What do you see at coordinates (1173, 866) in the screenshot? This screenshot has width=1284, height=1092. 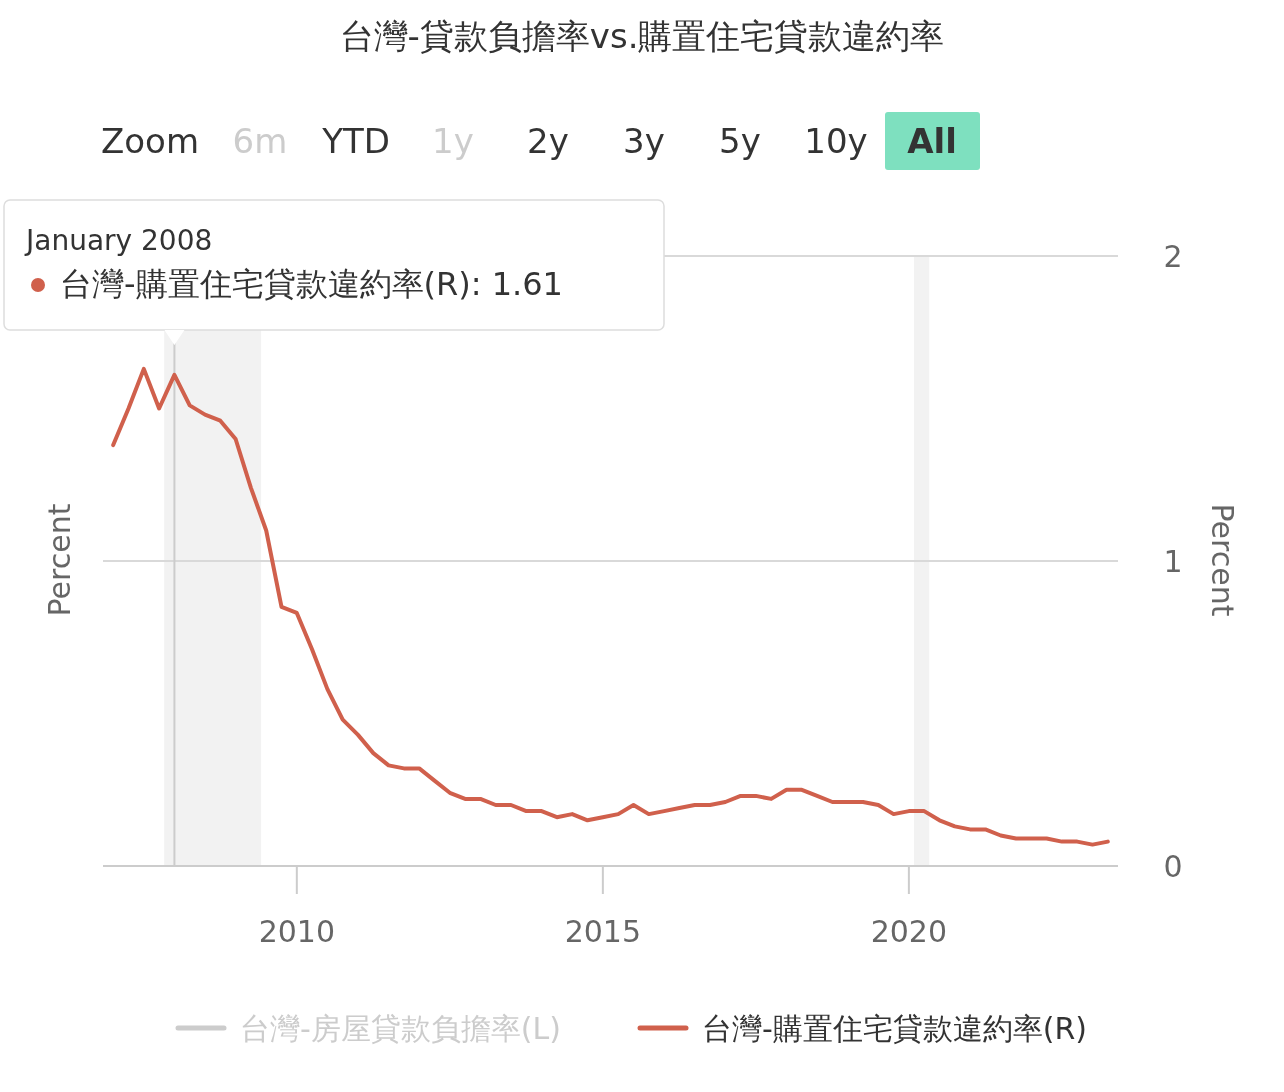 I see `y2-tick-label: 0` at bounding box center [1173, 866].